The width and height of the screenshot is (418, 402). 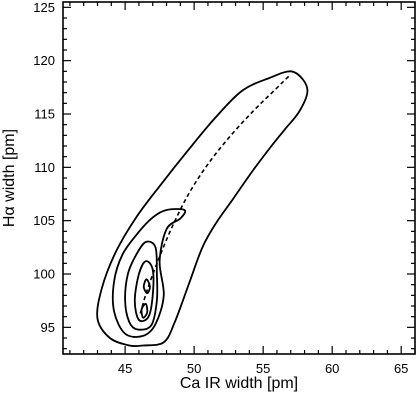 I want to click on y-tick-label: 105, so click(x=44, y=220).